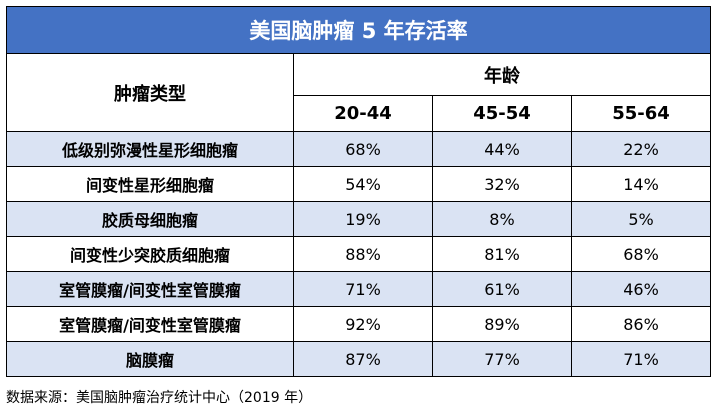  I want to click on table-row: 低级别弥漫性星形细胞瘤 68% 44% 22%, so click(359, 149).